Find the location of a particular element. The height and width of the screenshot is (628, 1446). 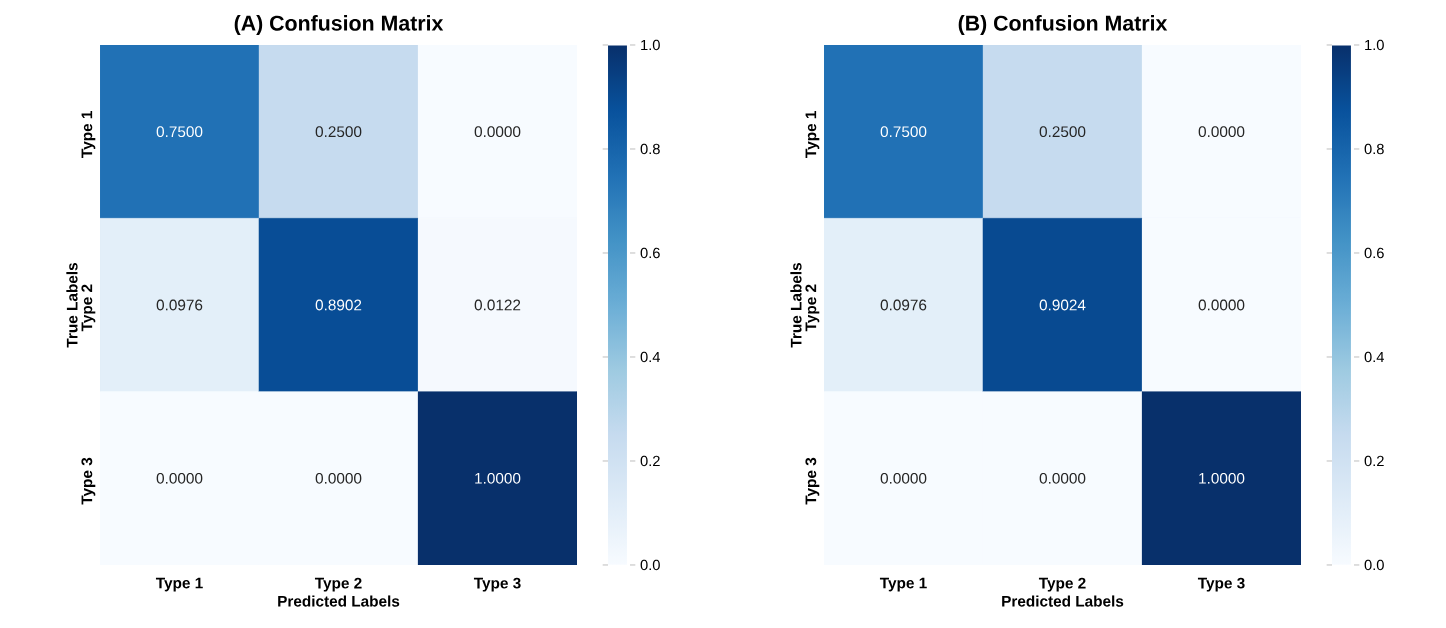

data-label: 0.9024 is located at coordinates (1062, 305).